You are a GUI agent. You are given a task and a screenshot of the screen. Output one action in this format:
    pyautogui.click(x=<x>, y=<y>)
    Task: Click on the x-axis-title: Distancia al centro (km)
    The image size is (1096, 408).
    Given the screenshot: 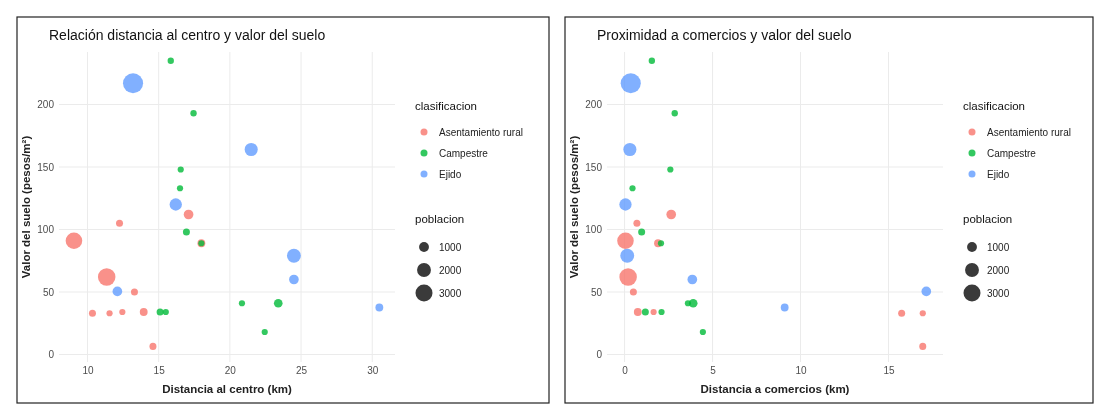 What is the action you would take?
    pyautogui.click(x=227, y=389)
    